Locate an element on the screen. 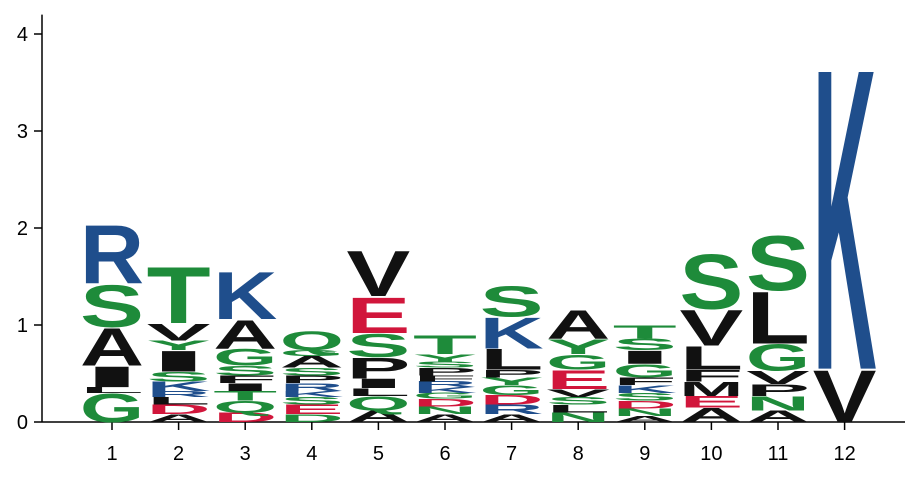 The width and height of the screenshot is (921, 477). y-tick-label: 3 is located at coordinates (22, 132).